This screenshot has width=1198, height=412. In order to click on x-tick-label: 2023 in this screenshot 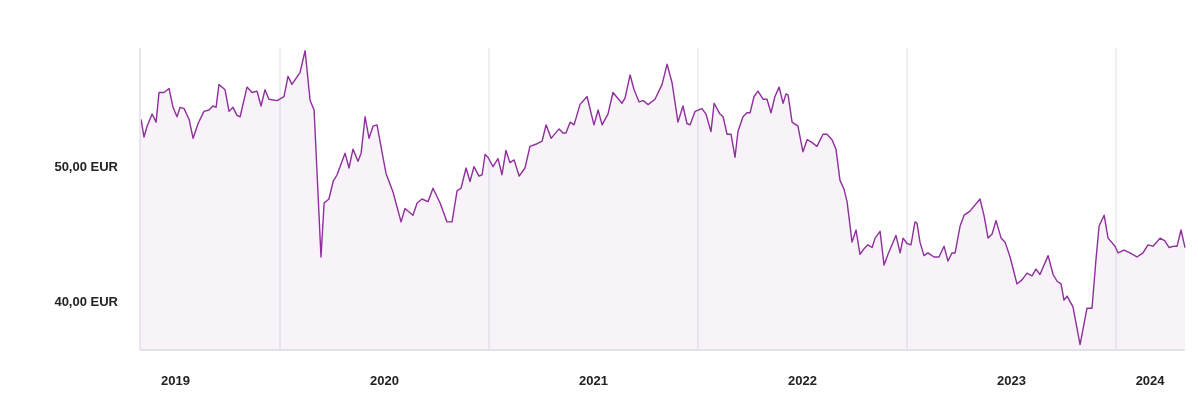, I will do `click(1011, 380)`.